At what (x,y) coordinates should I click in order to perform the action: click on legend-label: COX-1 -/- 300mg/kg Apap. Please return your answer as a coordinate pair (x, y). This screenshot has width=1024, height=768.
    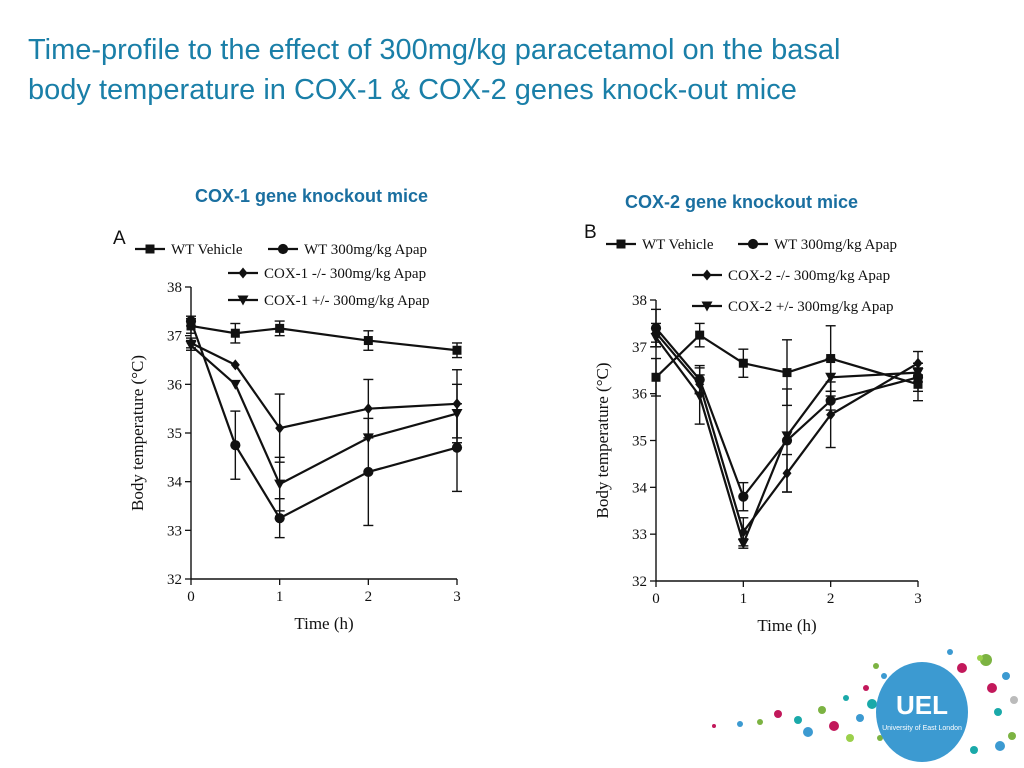
    Looking at the image, I should click on (345, 274).